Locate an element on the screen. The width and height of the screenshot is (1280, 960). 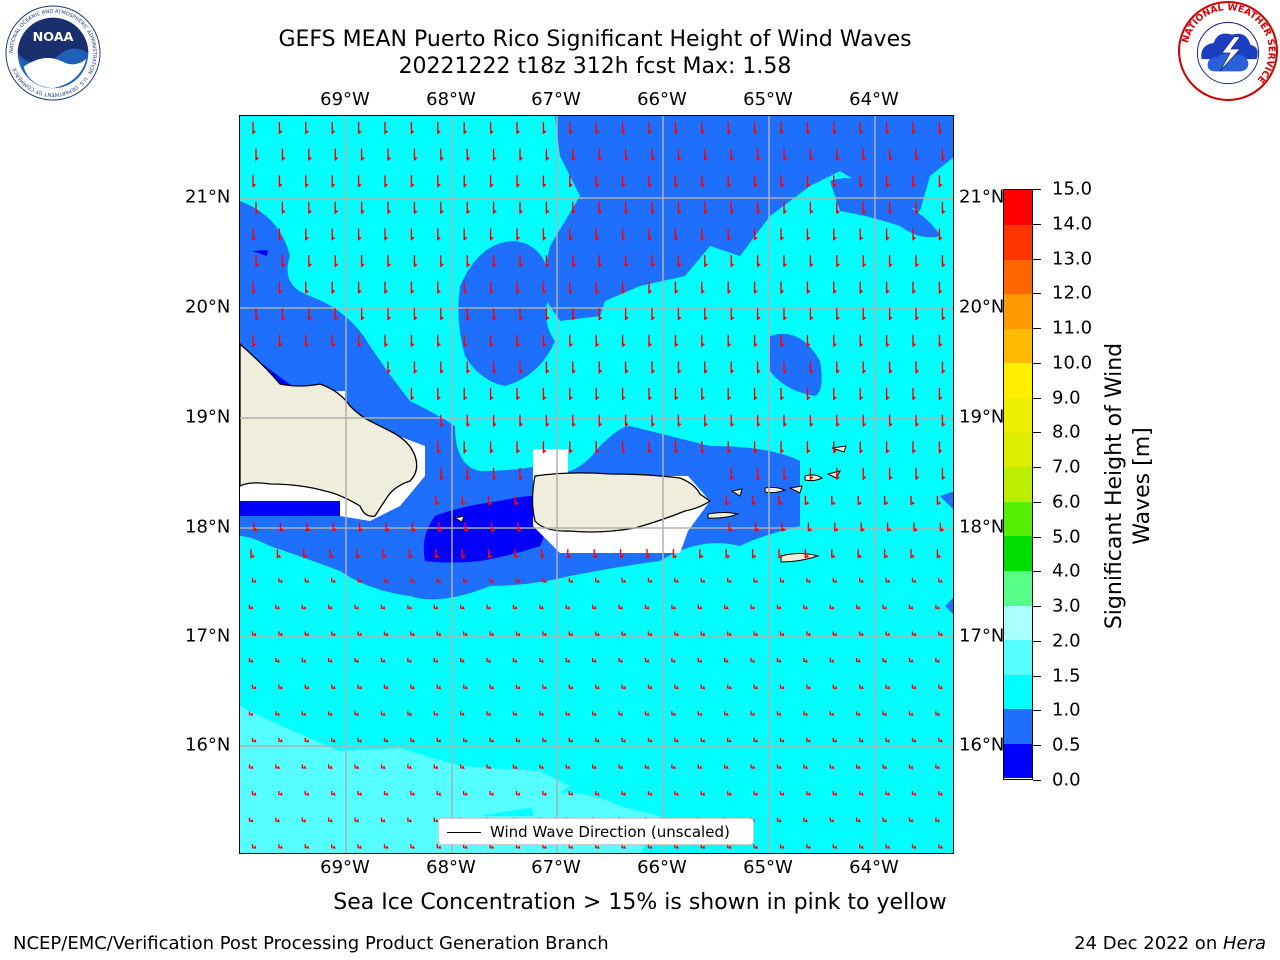
footer-date: 24 Dec 2022 on Hera is located at coordinates (1170, 943).